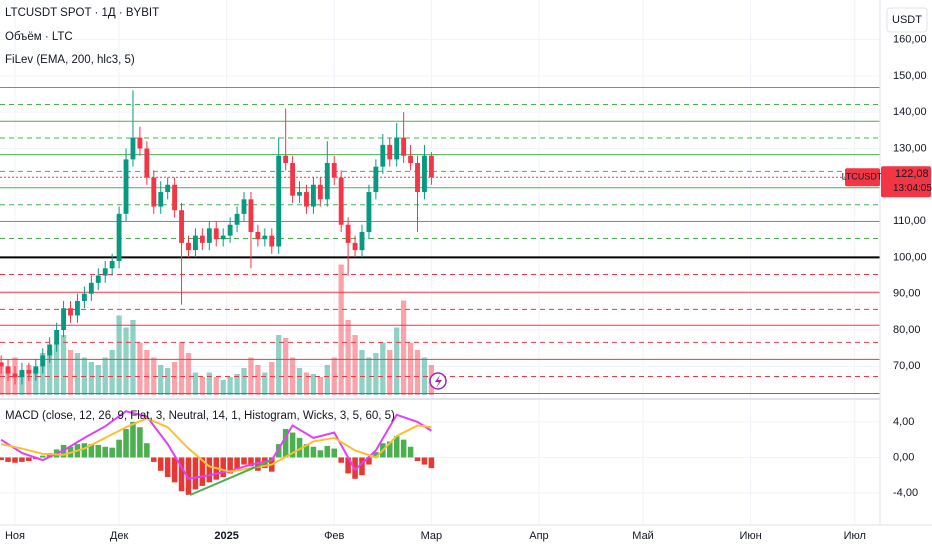 The height and width of the screenshot is (550, 932). Describe the element at coordinates (39, 37) in the screenshot. I see `volume-legend: Объём · LTC` at that location.